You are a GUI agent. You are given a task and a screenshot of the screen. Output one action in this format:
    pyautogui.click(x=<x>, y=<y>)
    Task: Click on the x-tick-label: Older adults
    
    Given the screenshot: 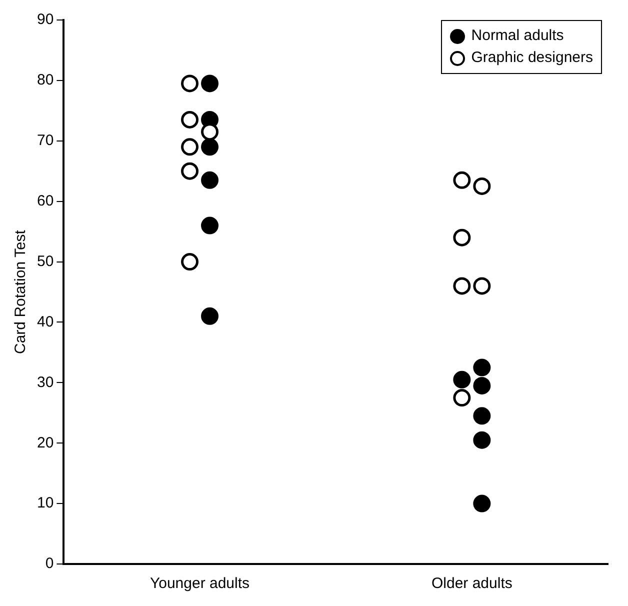 What is the action you would take?
    pyautogui.click(x=471, y=583)
    